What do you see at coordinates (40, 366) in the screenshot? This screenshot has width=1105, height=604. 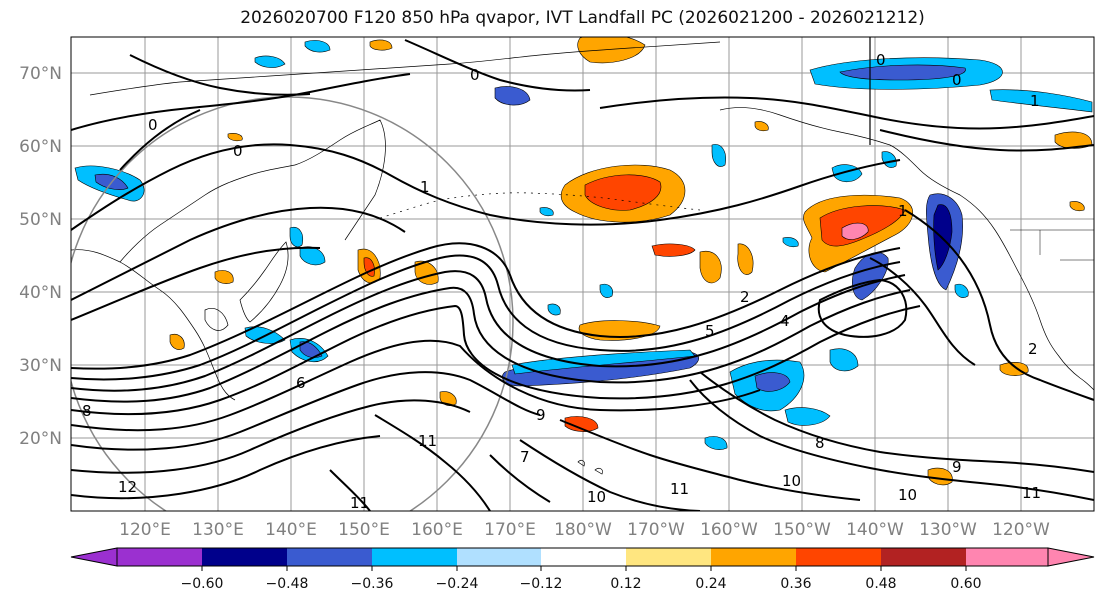 I see `lat-label: 30°N` at bounding box center [40, 366].